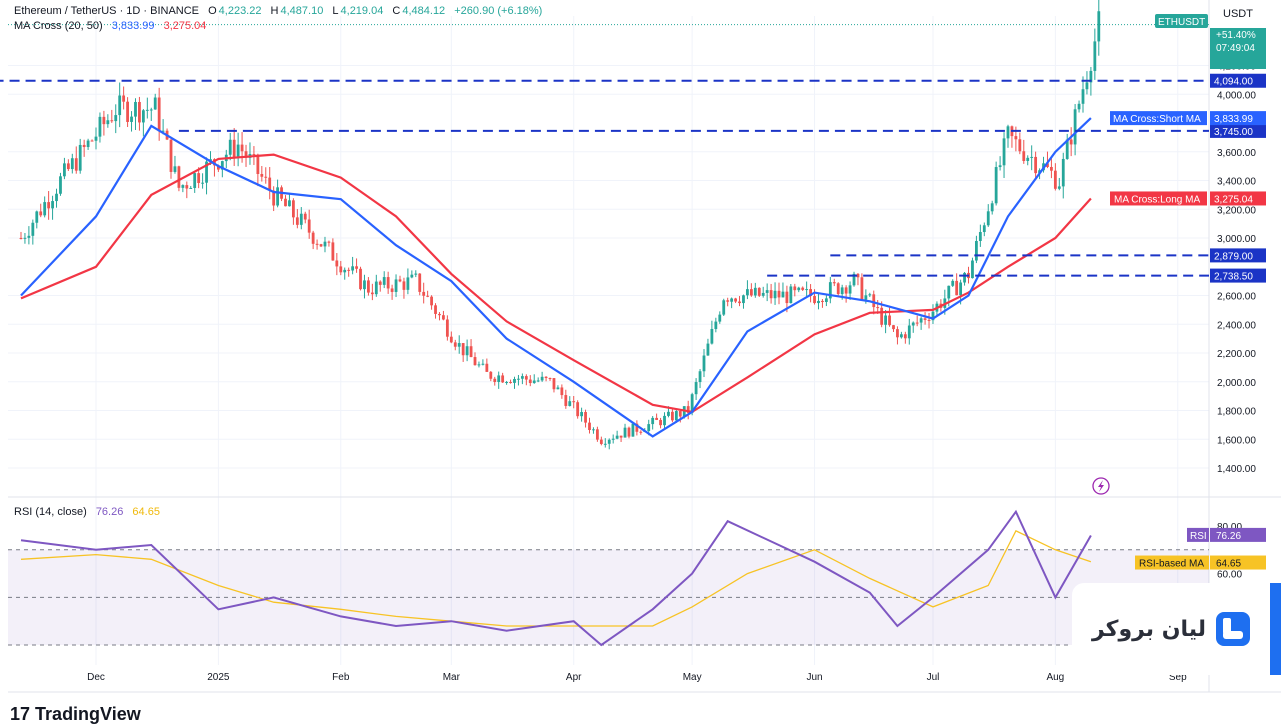 This screenshot has height=725, width=1281. Describe the element at coordinates (88, 512) in the screenshot. I see `rsi-legend: RSI (14, close) 76.26 64.65` at that location.